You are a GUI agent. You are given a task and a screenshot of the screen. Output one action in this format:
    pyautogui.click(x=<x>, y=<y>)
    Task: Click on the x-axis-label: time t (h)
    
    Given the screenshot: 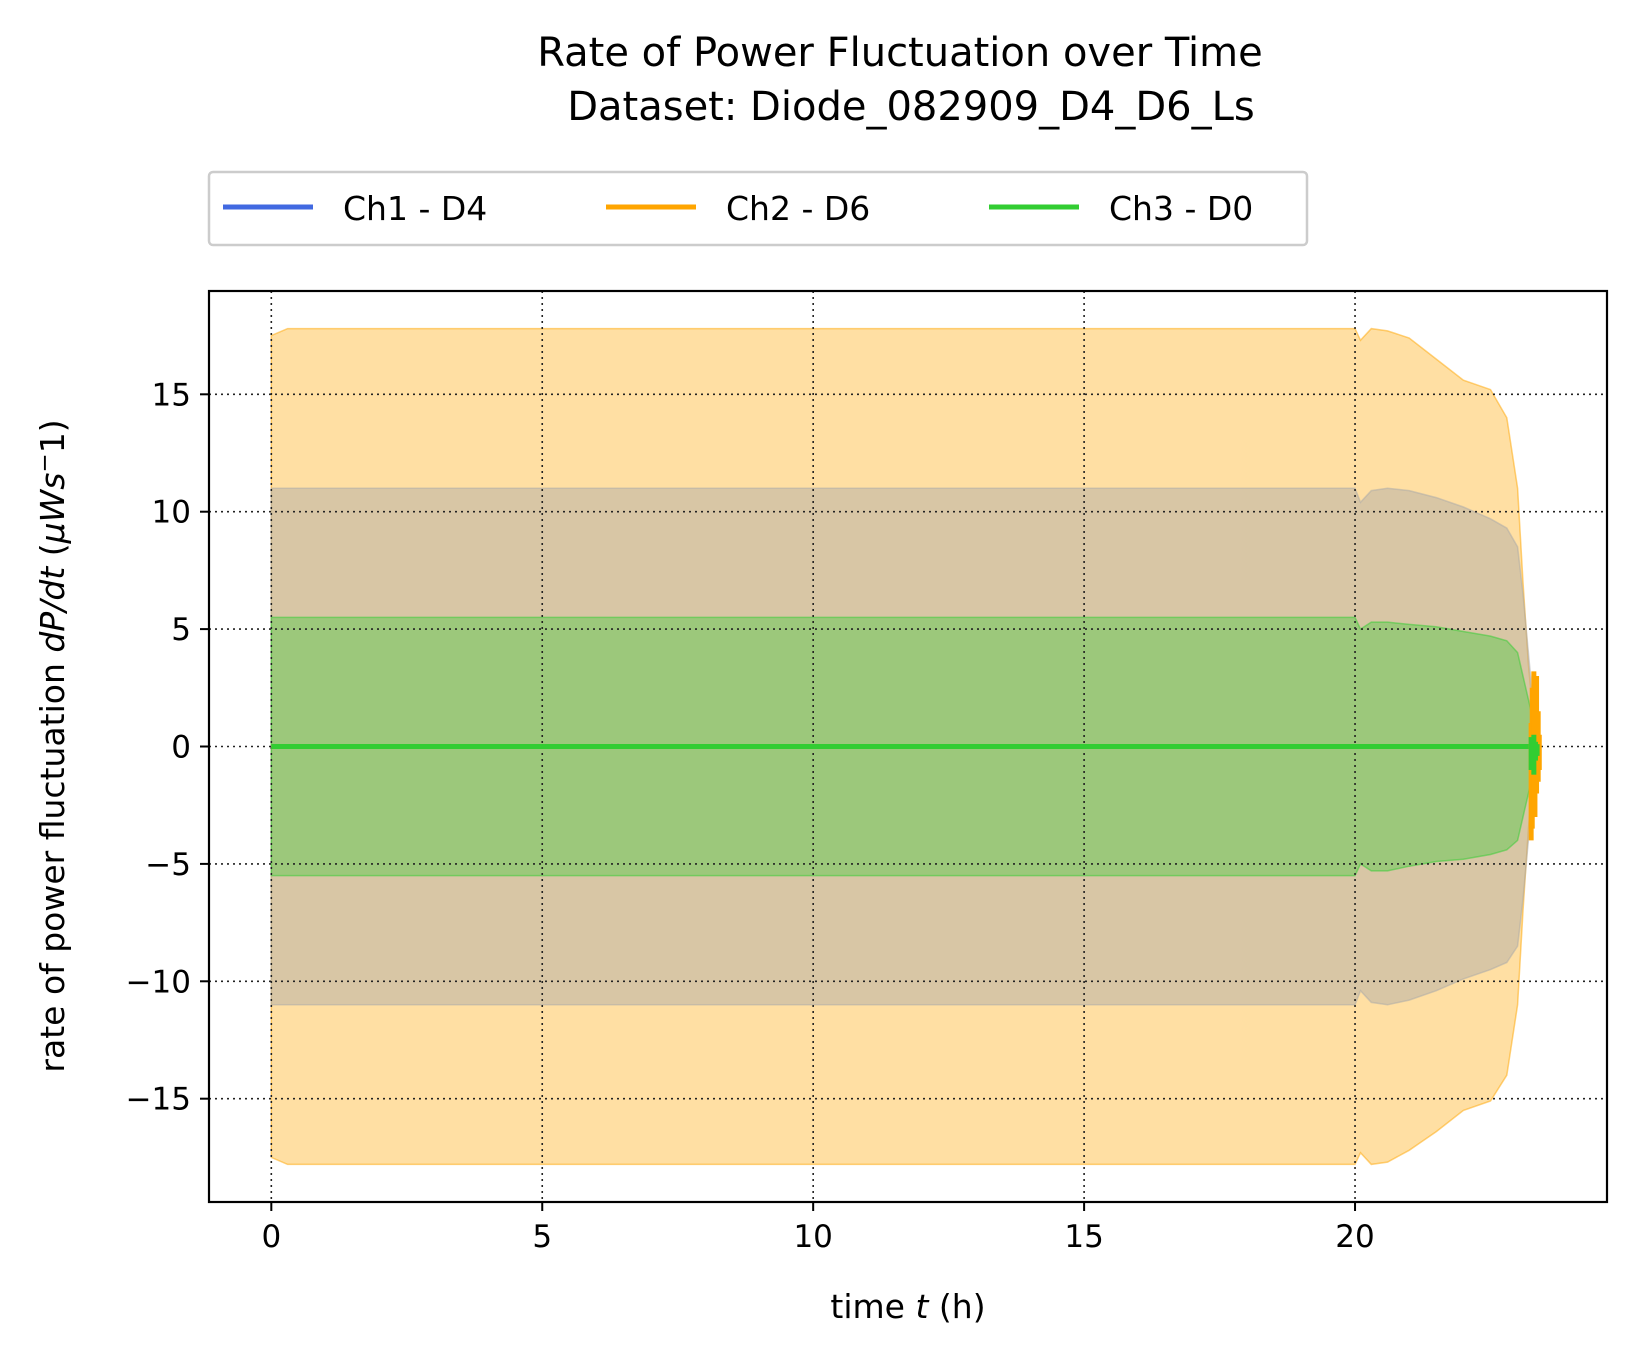 What is the action you would take?
    pyautogui.click(x=907, y=1306)
    